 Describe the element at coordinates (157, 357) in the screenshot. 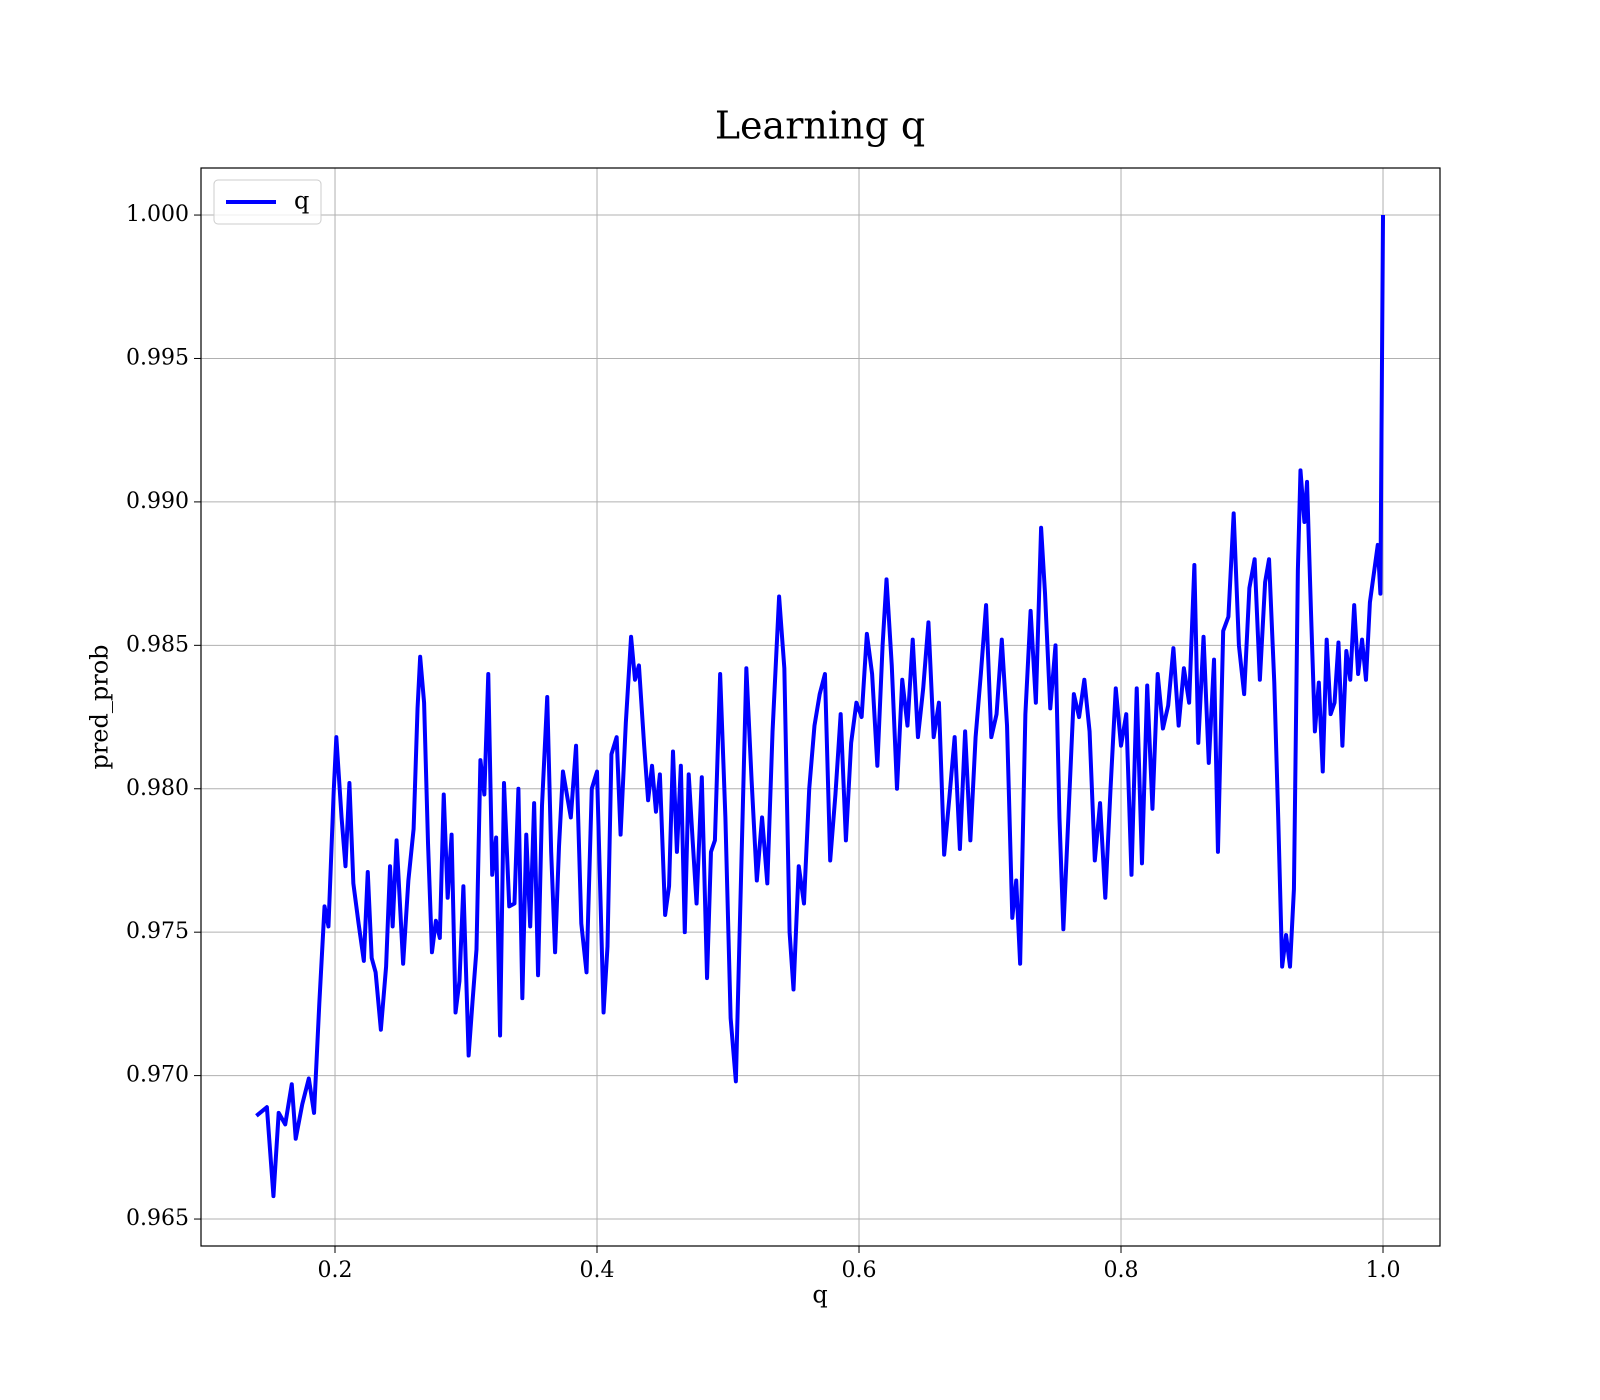

I see `y-tick-label: 0.995` at that location.